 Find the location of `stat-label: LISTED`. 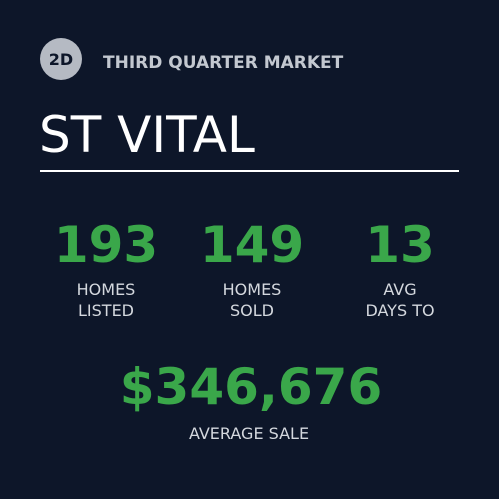

stat-label: LISTED is located at coordinates (106, 310).